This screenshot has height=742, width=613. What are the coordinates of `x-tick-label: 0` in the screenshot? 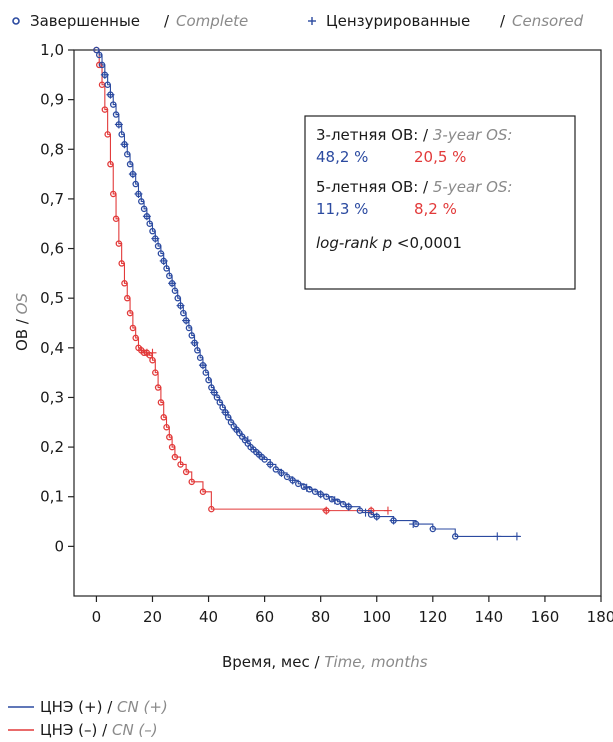 It's located at (97, 617).